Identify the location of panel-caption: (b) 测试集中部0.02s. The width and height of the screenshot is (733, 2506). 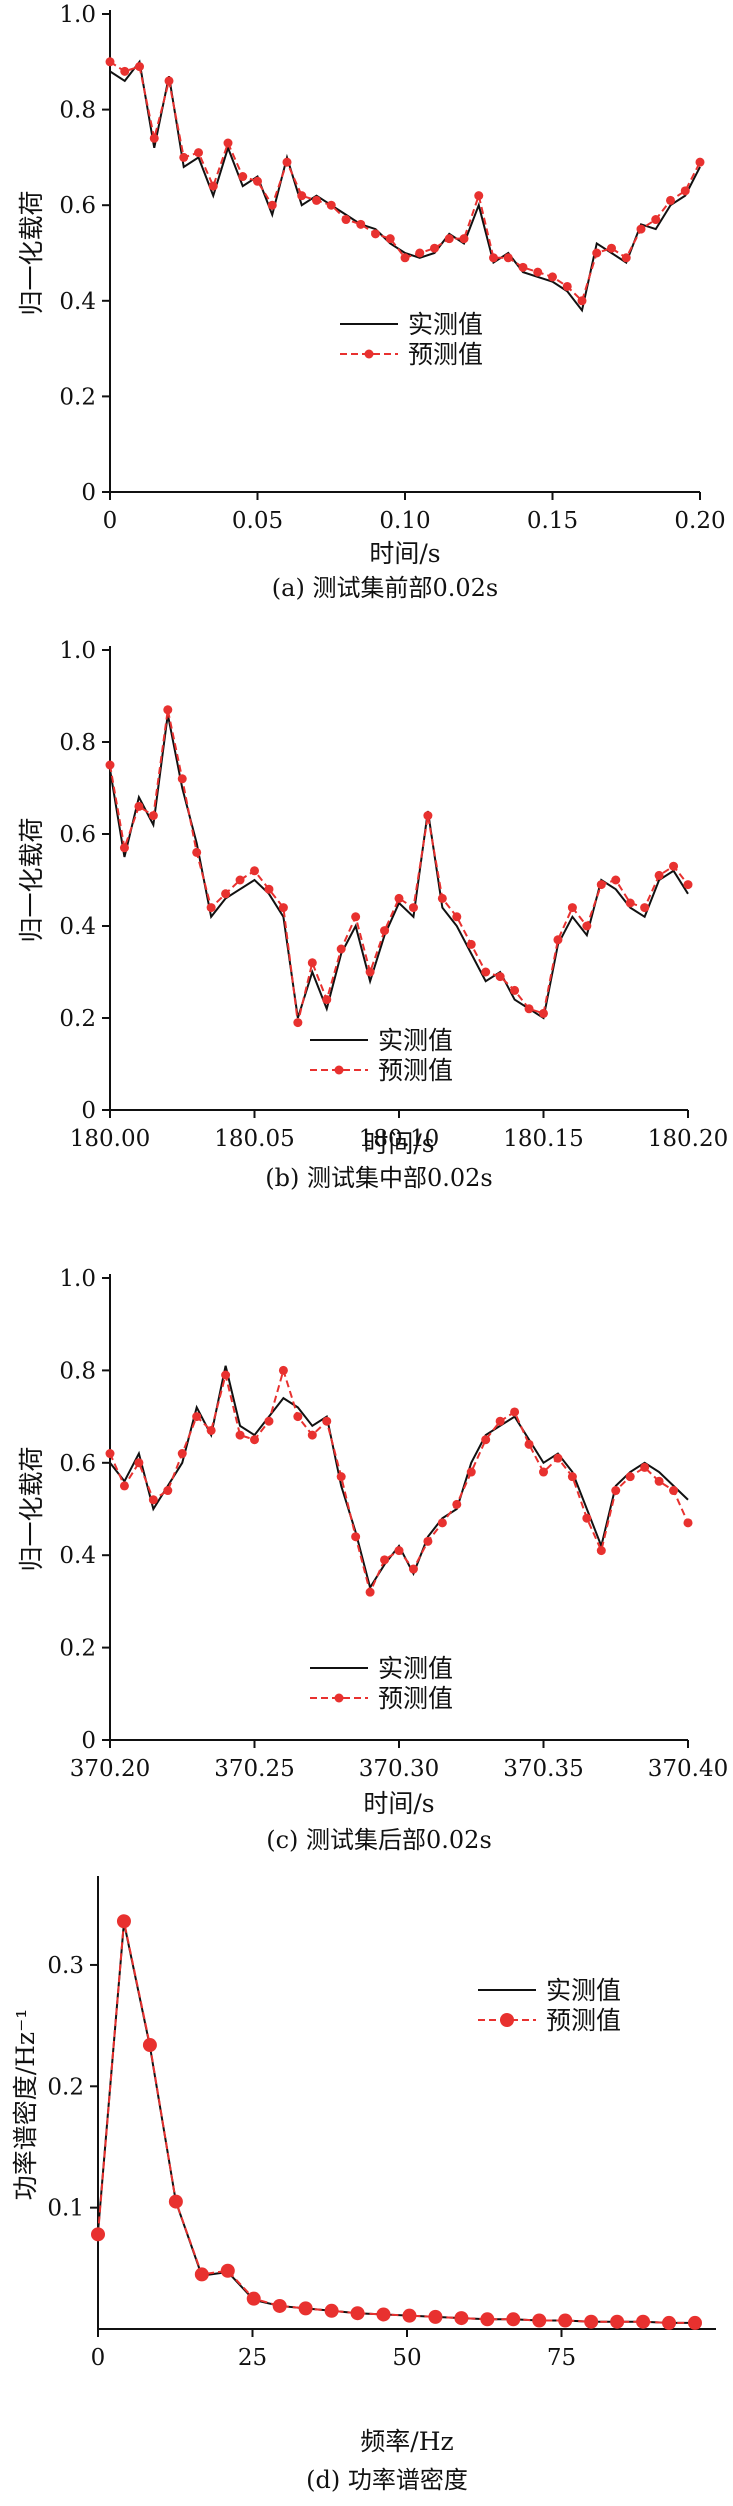
(378, 1178).